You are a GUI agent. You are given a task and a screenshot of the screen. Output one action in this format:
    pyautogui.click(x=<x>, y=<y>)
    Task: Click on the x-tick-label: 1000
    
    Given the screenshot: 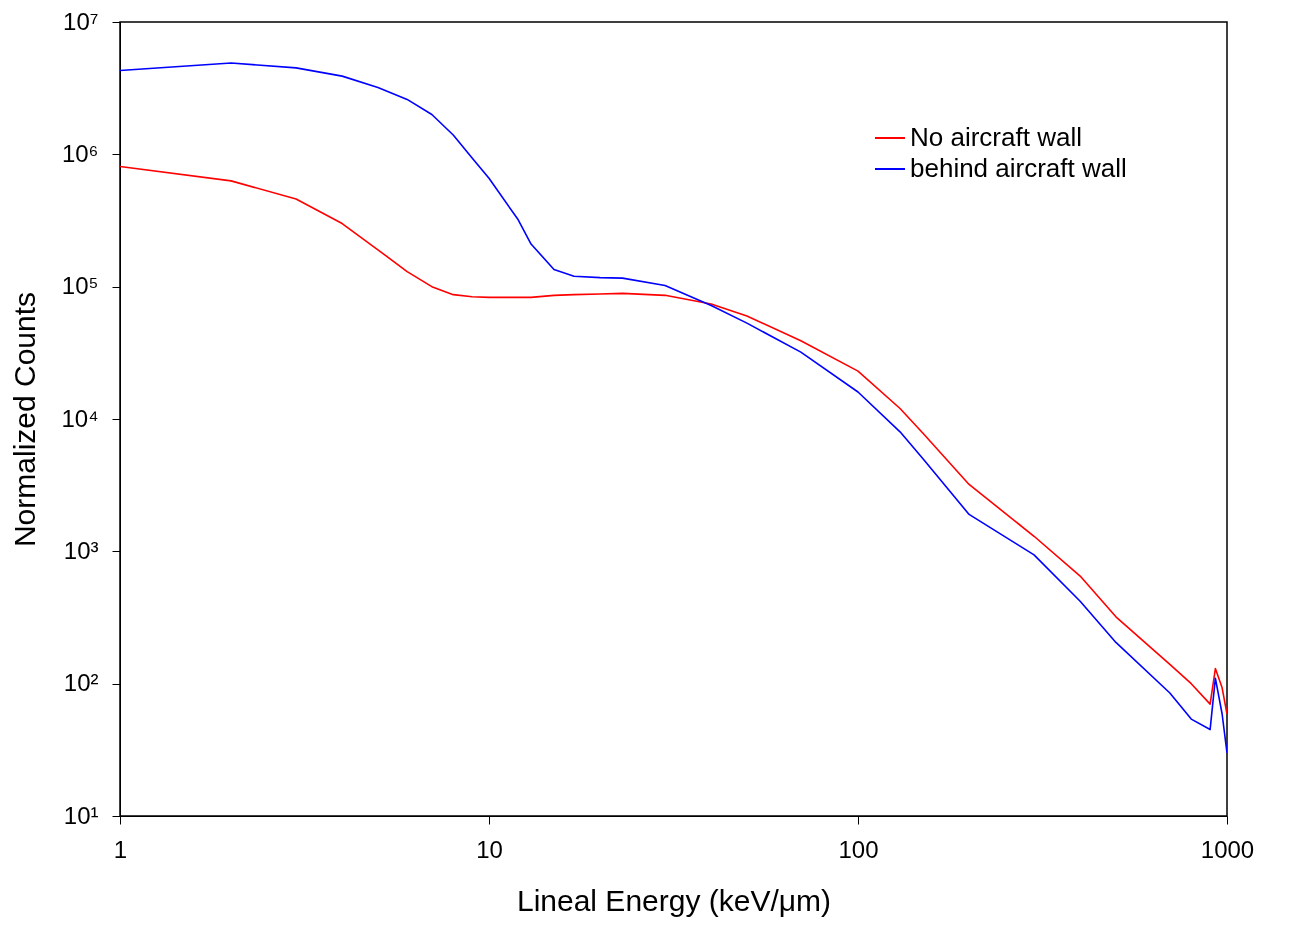 What is the action you would take?
    pyautogui.click(x=1227, y=849)
    